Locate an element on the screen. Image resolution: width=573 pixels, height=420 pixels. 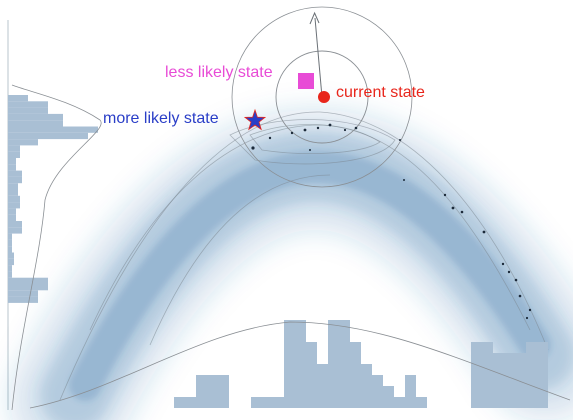
inner-proposal-circle is located at coordinates (322, 97).